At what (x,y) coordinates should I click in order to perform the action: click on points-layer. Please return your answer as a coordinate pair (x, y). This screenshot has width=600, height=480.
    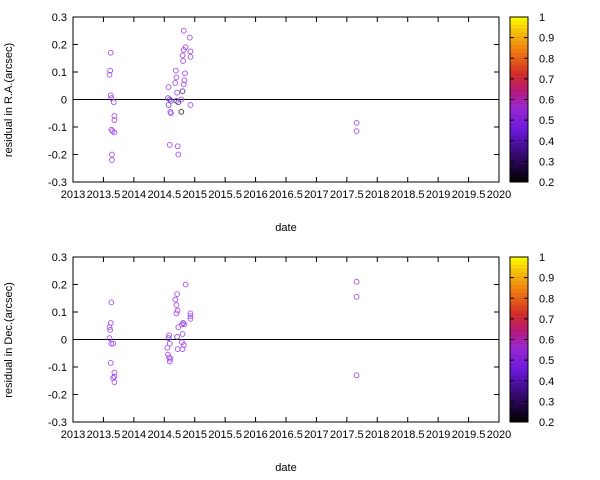
    Looking at the image, I should click on (233, 95).